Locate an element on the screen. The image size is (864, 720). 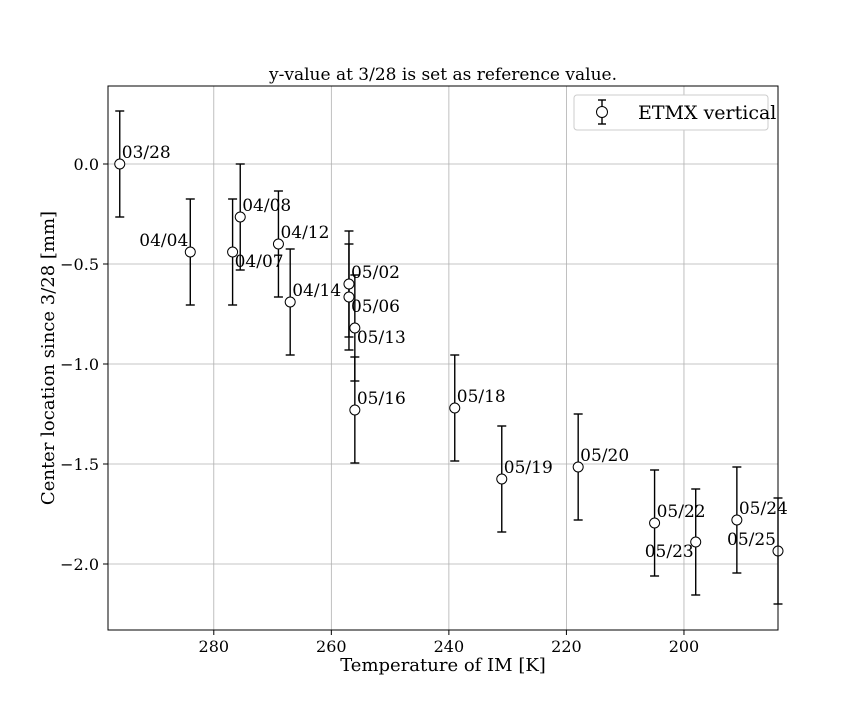
x-tick-label: 200 is located at coordinates (684, 646).